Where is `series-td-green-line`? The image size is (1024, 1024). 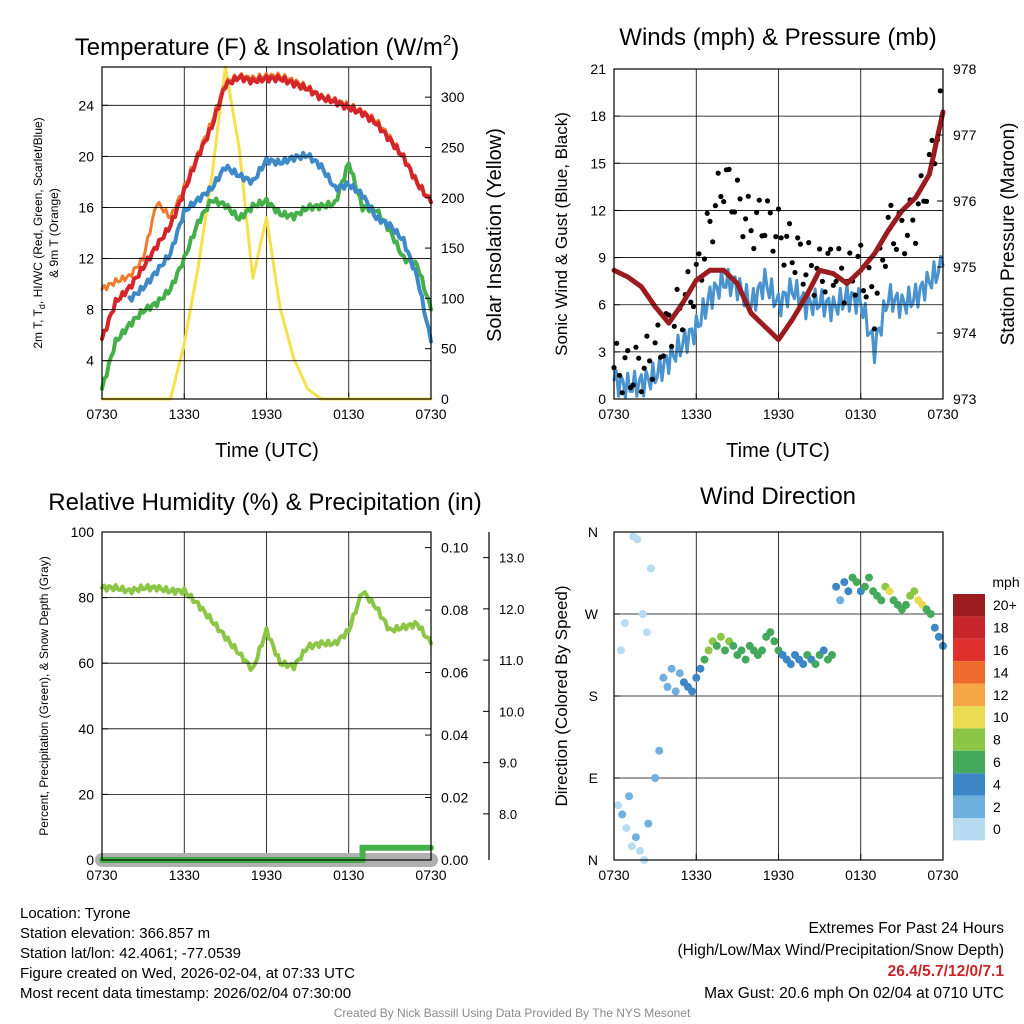
series-td-green-line is located at coordinates (266, 276).